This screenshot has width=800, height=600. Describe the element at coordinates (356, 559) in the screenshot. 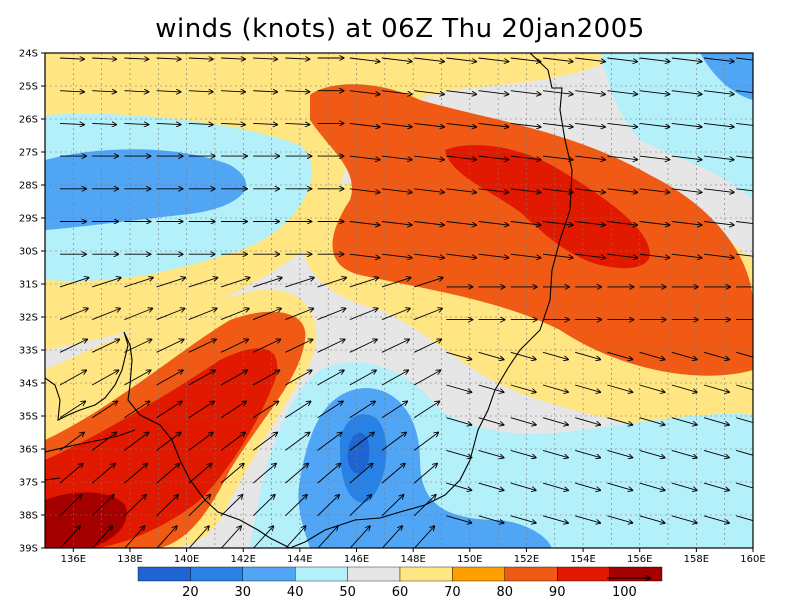

I see `lon-tick-label: 146E` at that location.